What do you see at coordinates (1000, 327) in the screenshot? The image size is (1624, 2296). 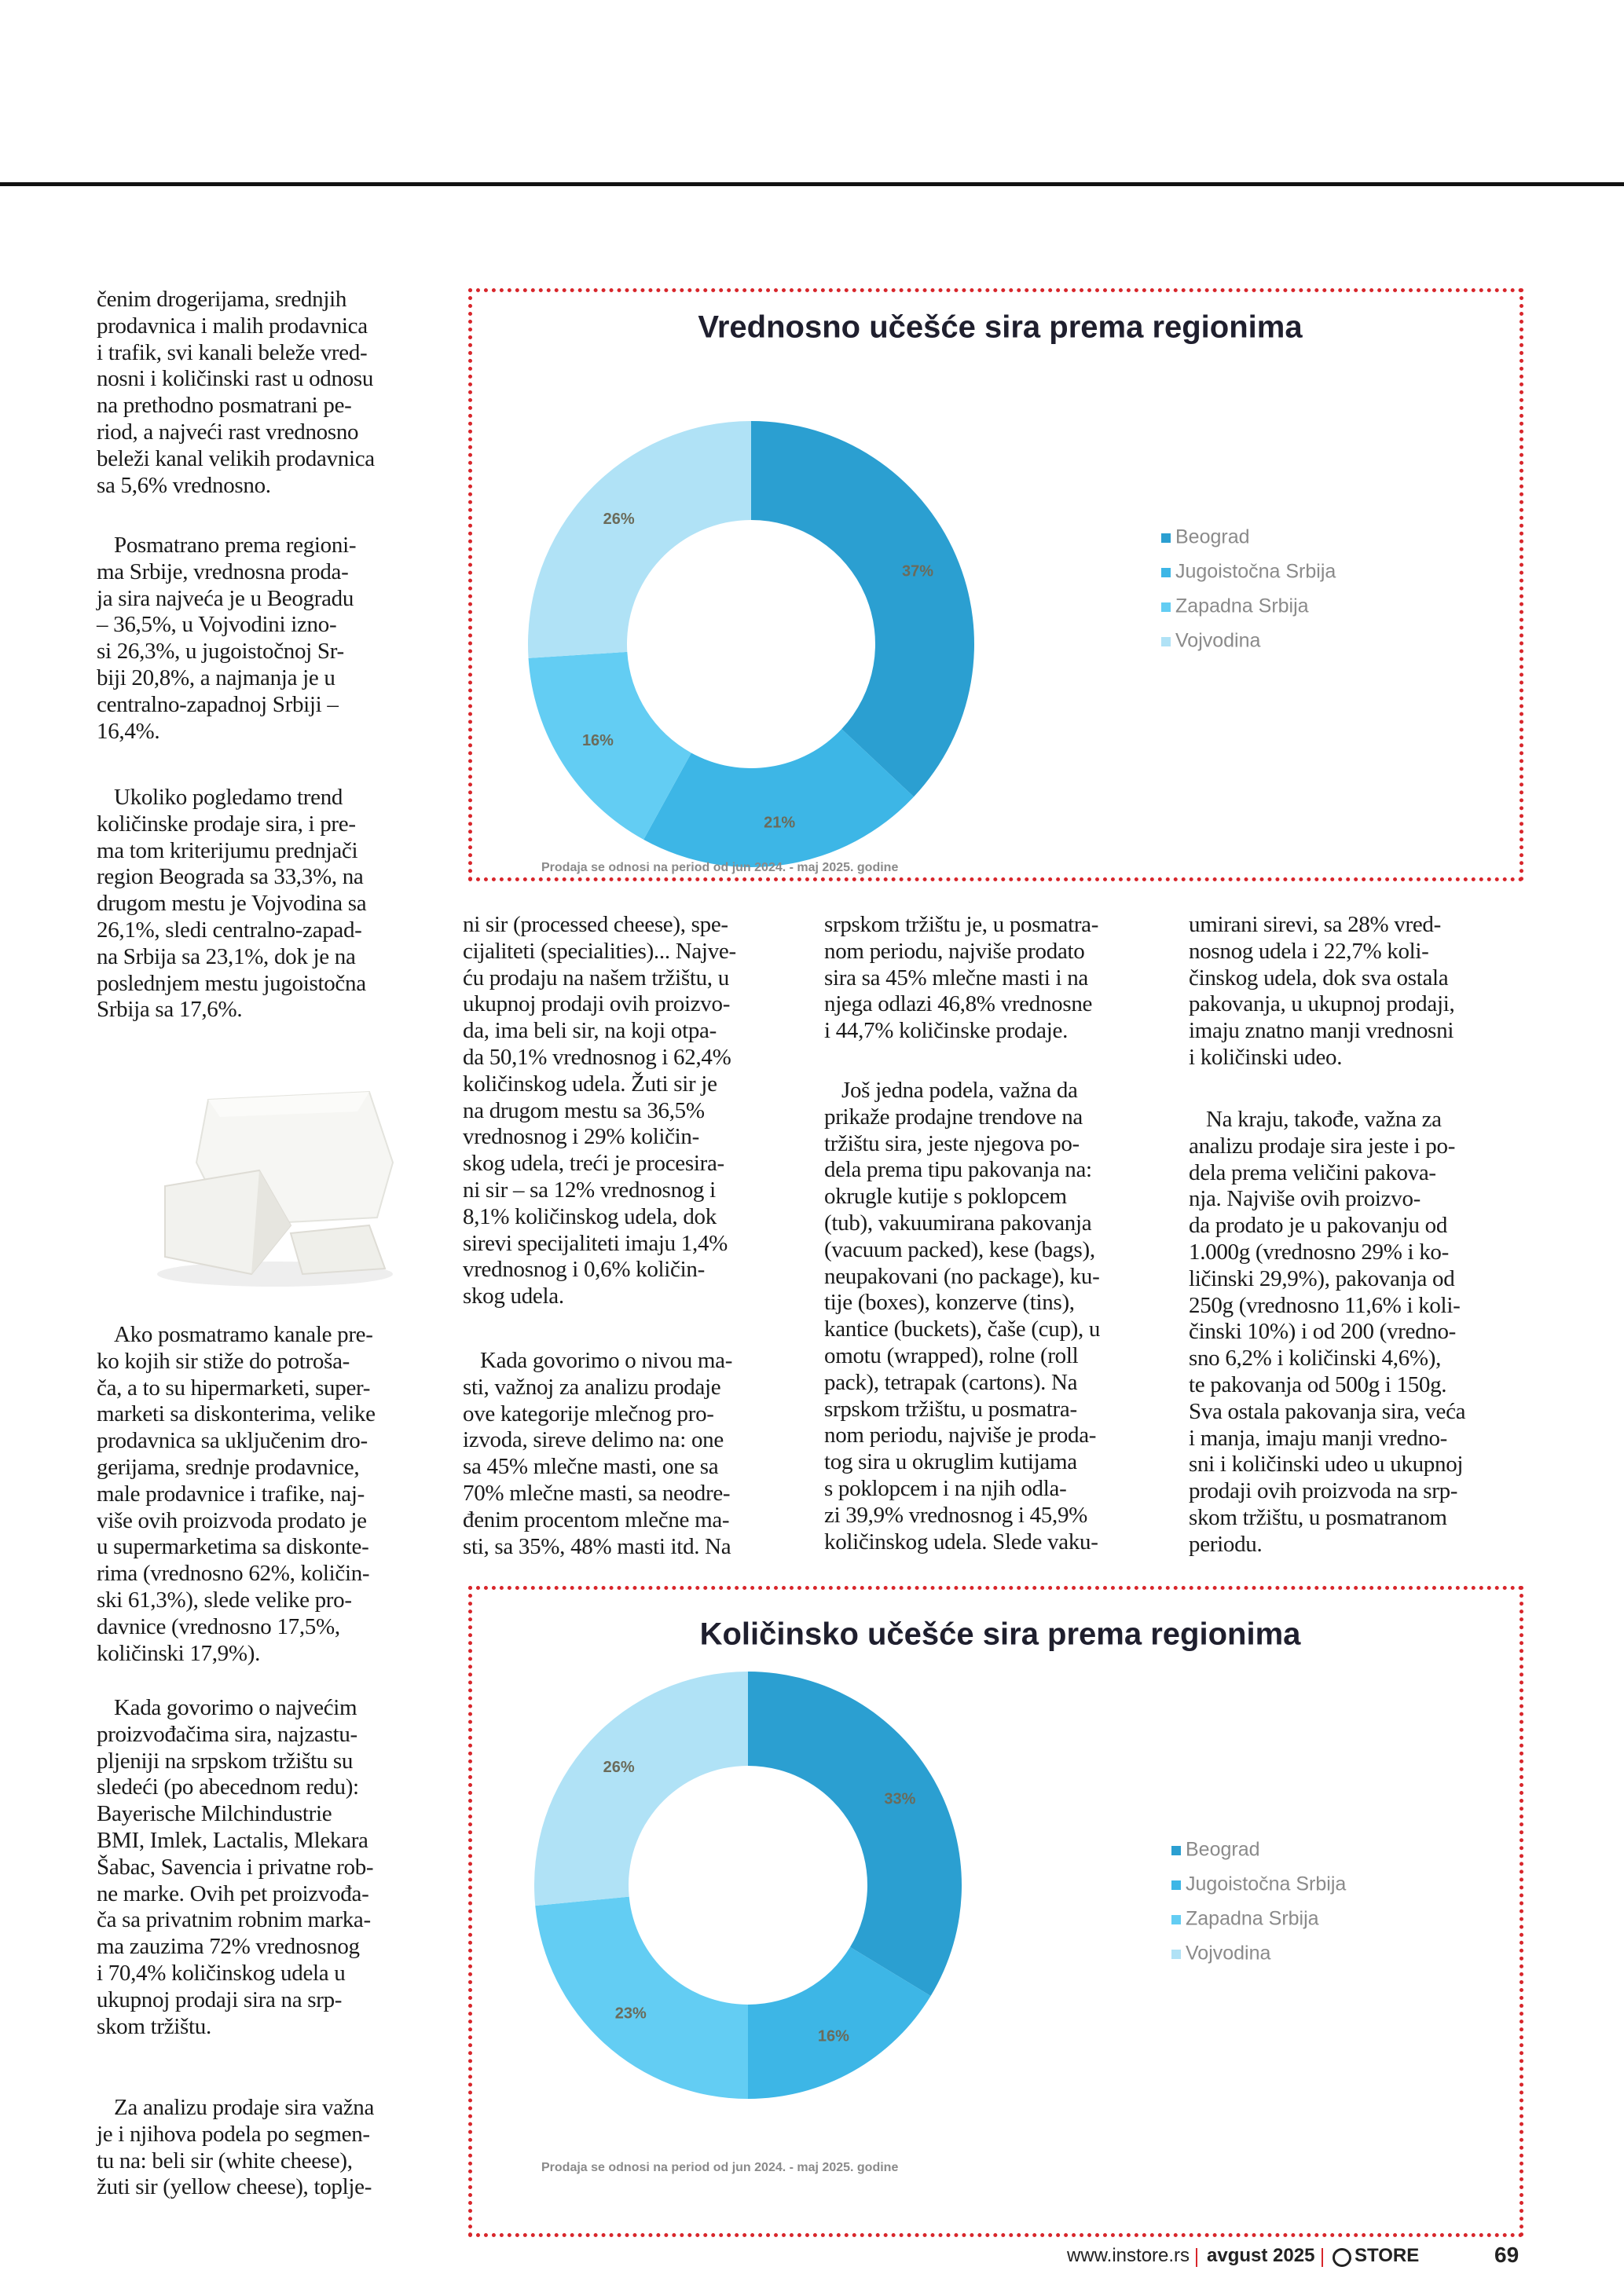 I see `chart-title: Vrednosno učešće sira prema regionima` at bounding box center [1000, 327].